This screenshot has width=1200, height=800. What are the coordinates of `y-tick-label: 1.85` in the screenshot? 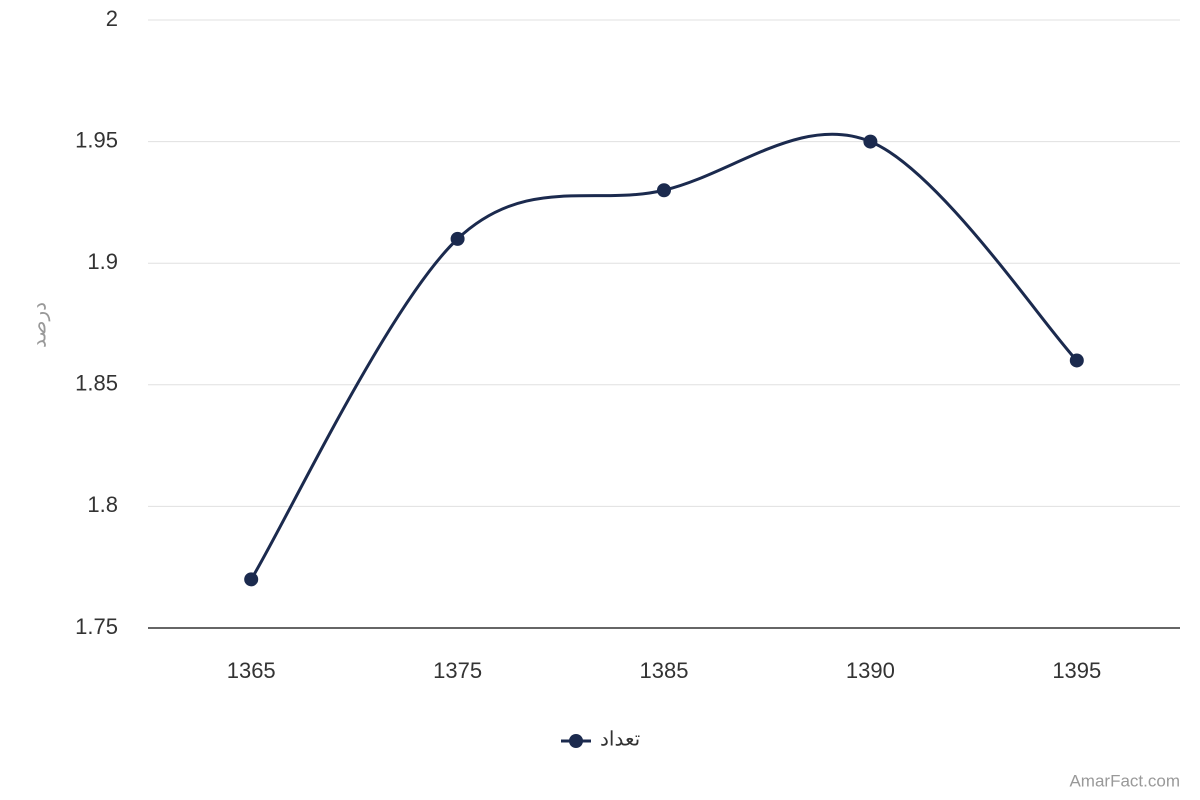 It's located at (96, 383).